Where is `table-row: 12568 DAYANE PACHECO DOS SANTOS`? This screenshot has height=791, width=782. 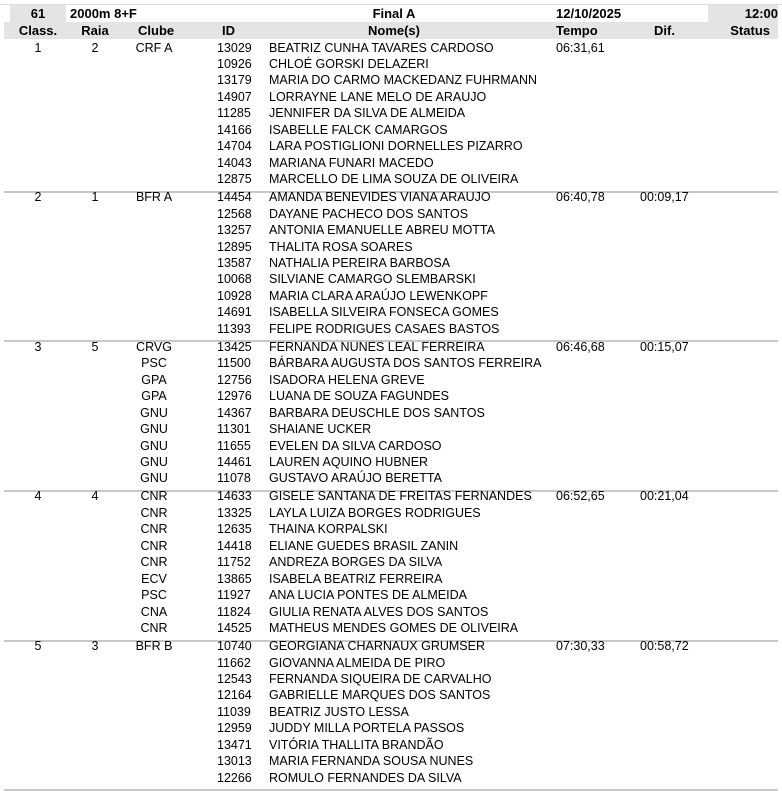
table-row: 12568 DAYANE PACHECO DOS SANTOS is located at coordinates (391, 214).